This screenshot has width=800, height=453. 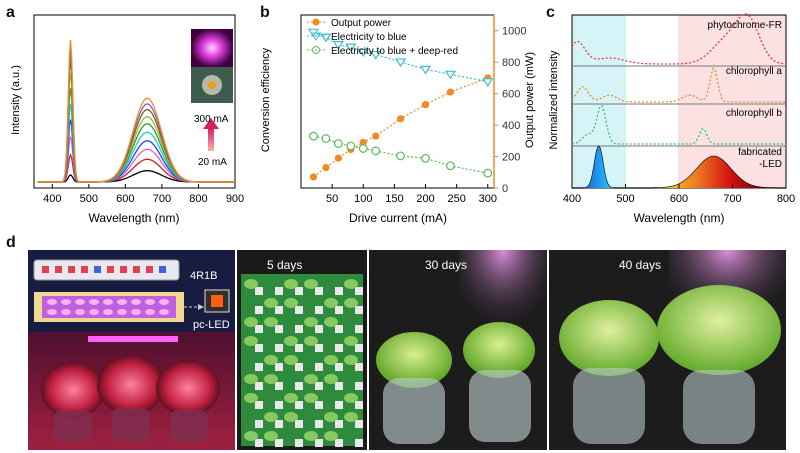 I want to click on lettuce-40-days-illustration, so click(x=672, y=347).